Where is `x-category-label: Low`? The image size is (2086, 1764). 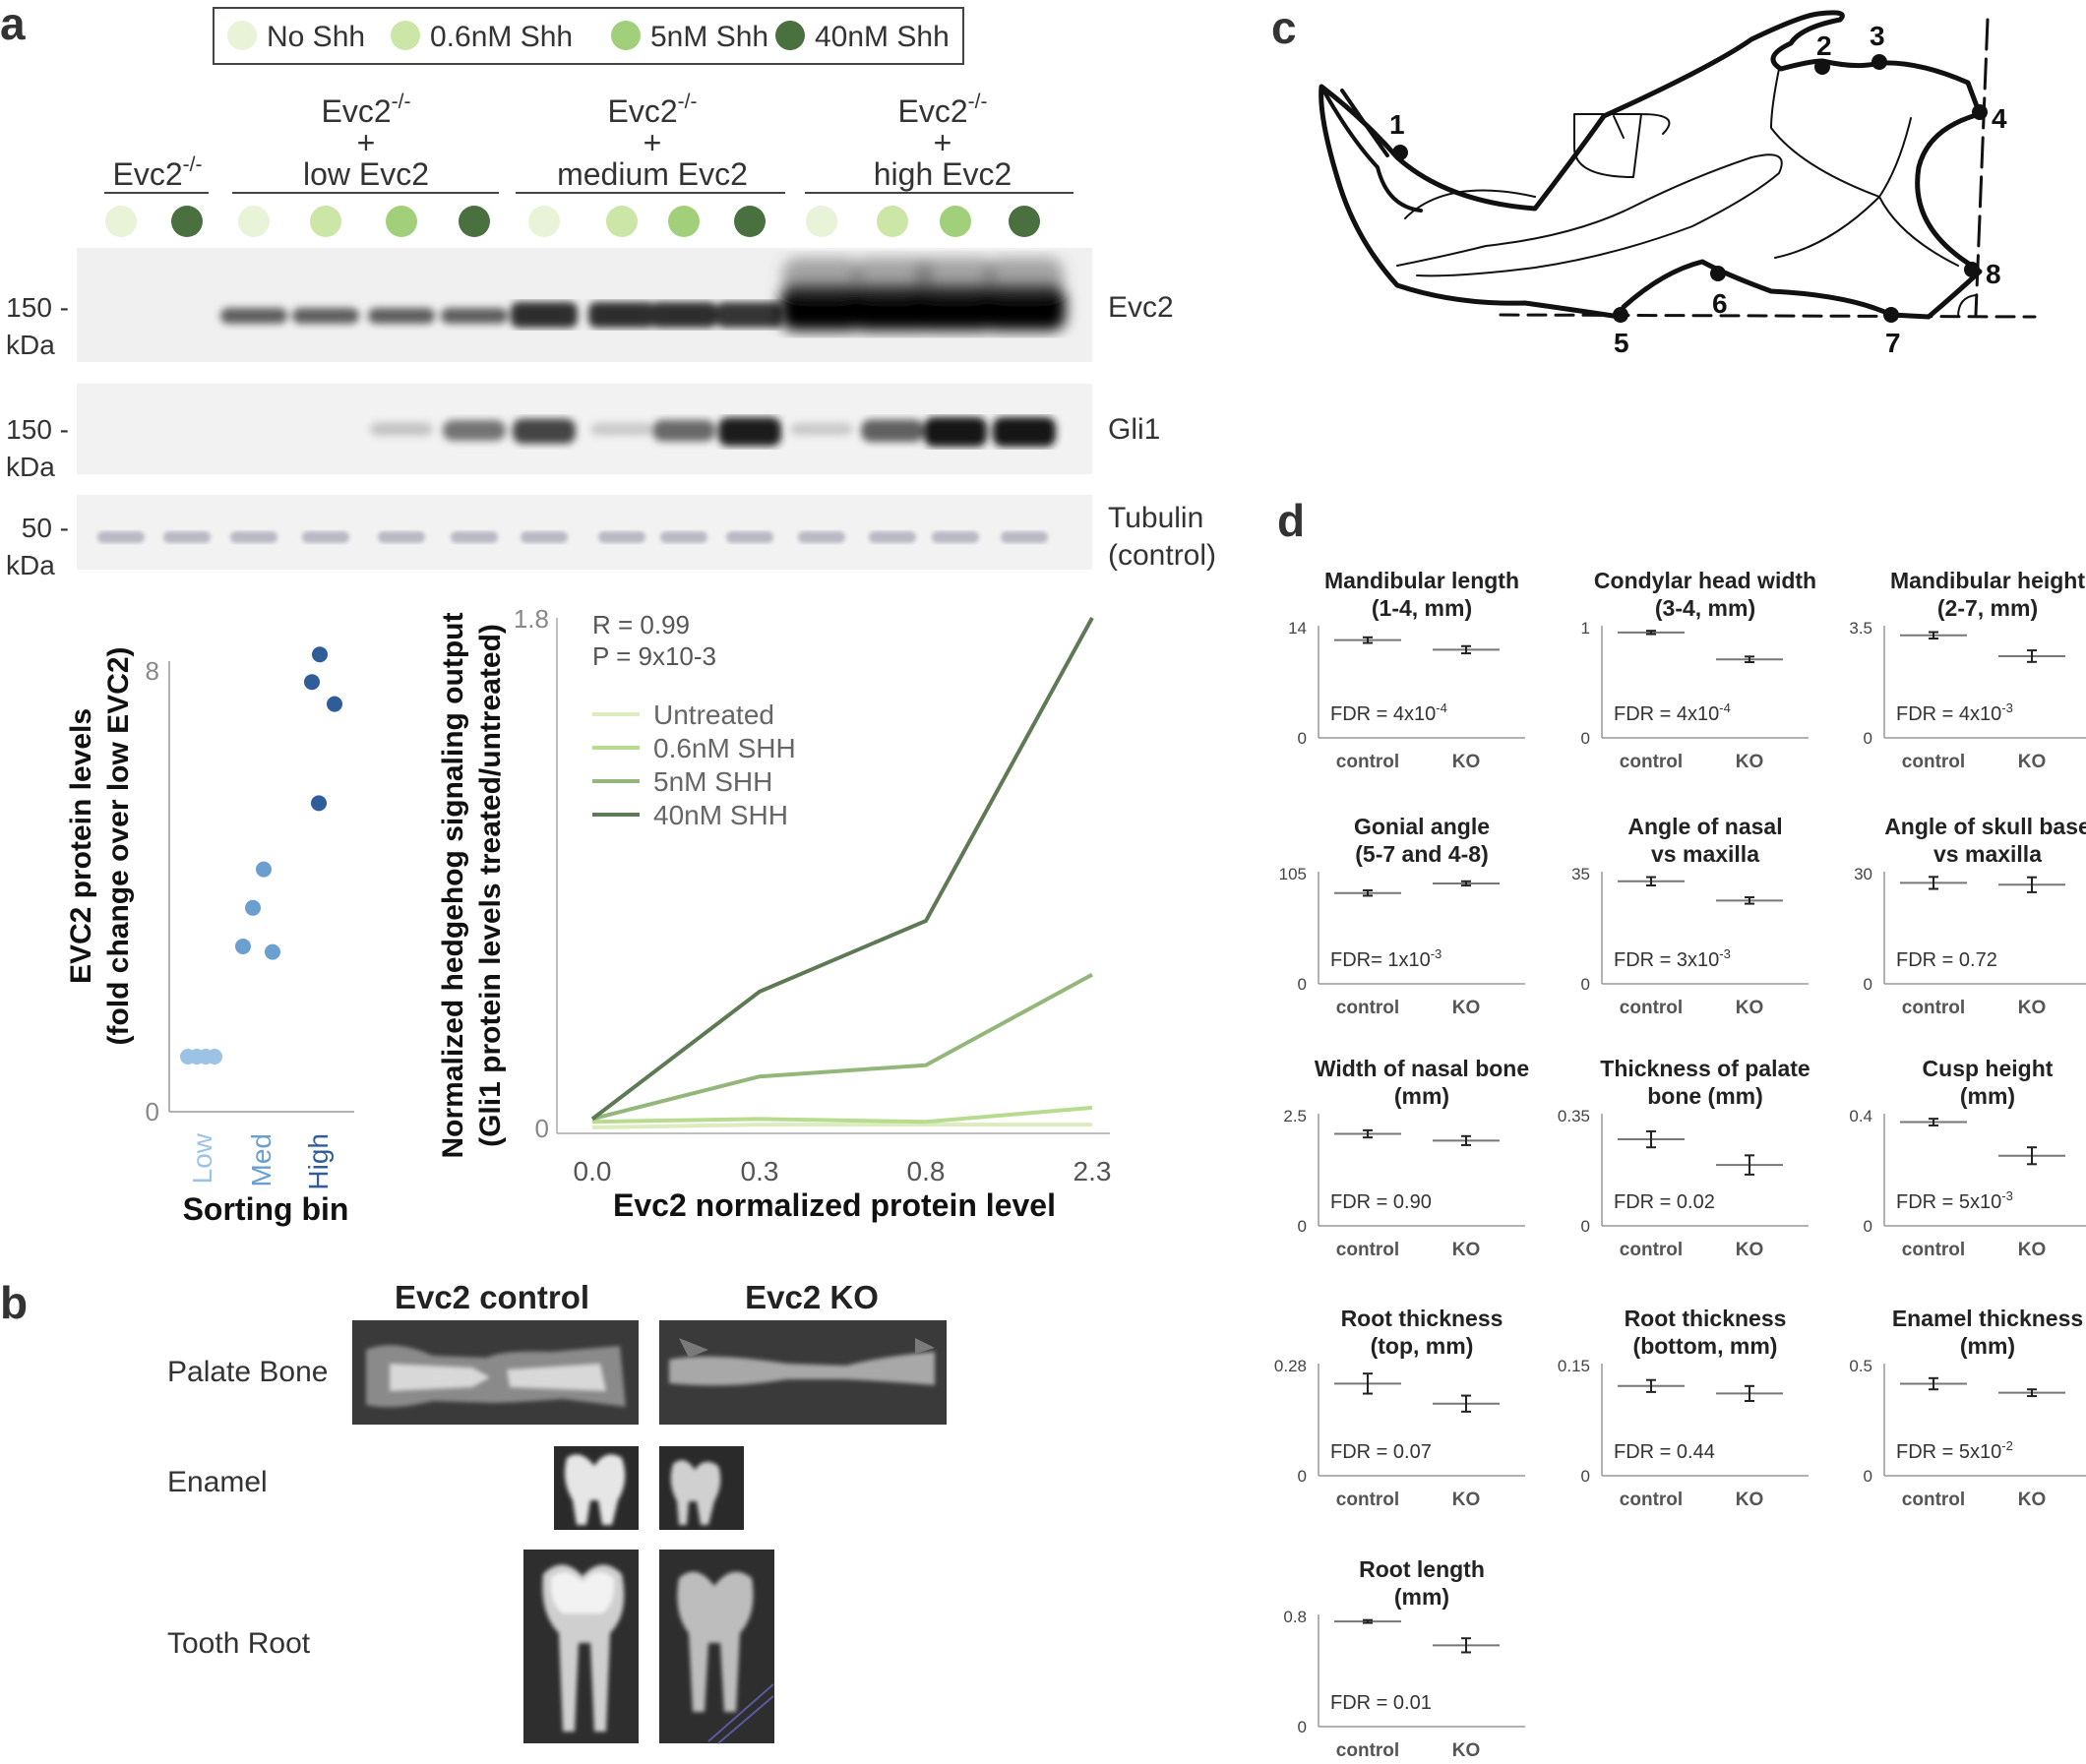
x-category-label: Low is located at coordinates (202, 1158).